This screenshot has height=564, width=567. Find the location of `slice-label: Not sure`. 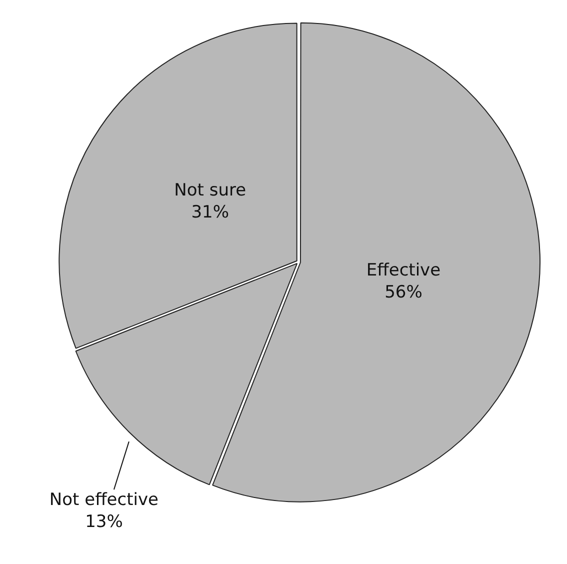

slice-label: Not sure is located at coordinates (210, 190).